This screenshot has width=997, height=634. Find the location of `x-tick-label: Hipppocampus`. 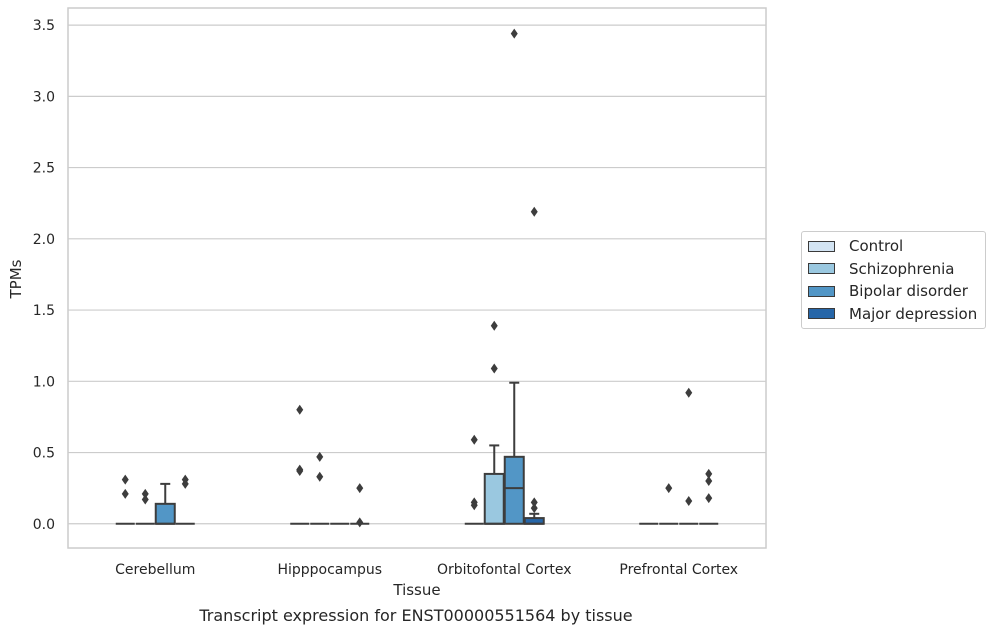

x-tick-label: Hipppocampus is located at coordinates (329, 570).